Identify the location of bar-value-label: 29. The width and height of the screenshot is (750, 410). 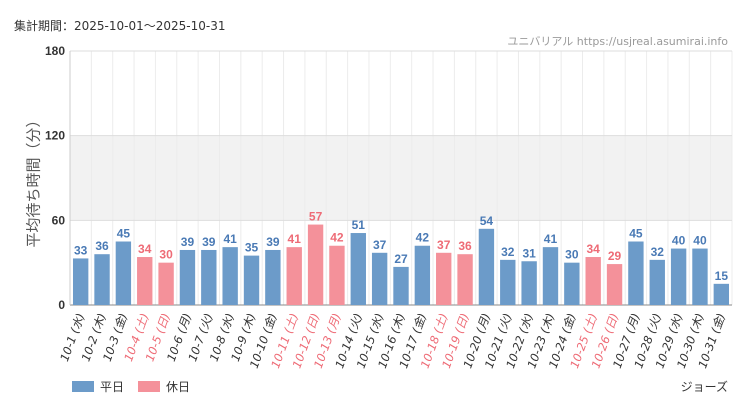
(615, 256).